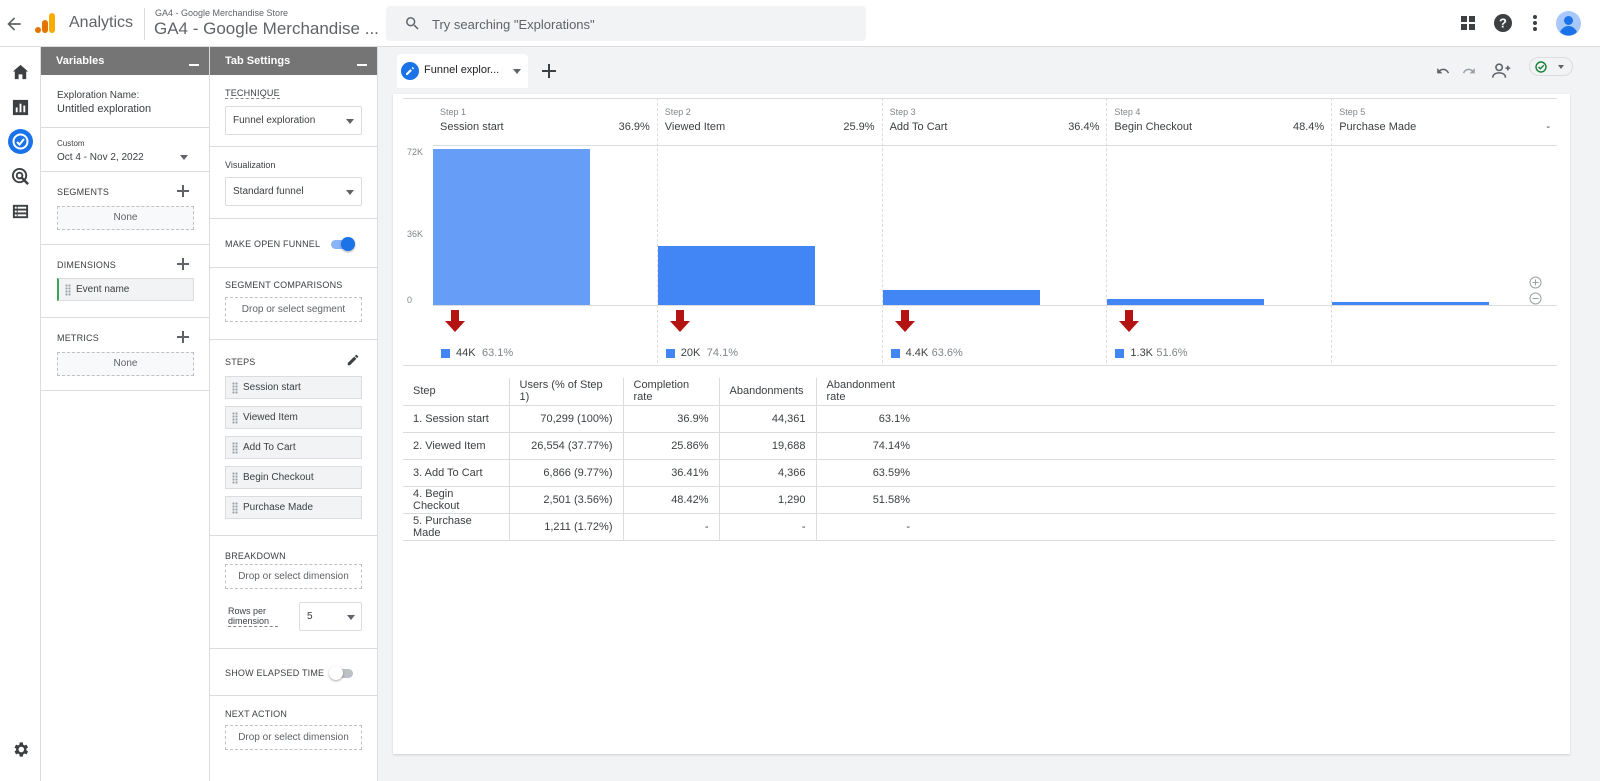 The height and width of the screenshot is (781, 1600). I want to click on segment-drop-target: Drop or select segment, so click(293, 309).